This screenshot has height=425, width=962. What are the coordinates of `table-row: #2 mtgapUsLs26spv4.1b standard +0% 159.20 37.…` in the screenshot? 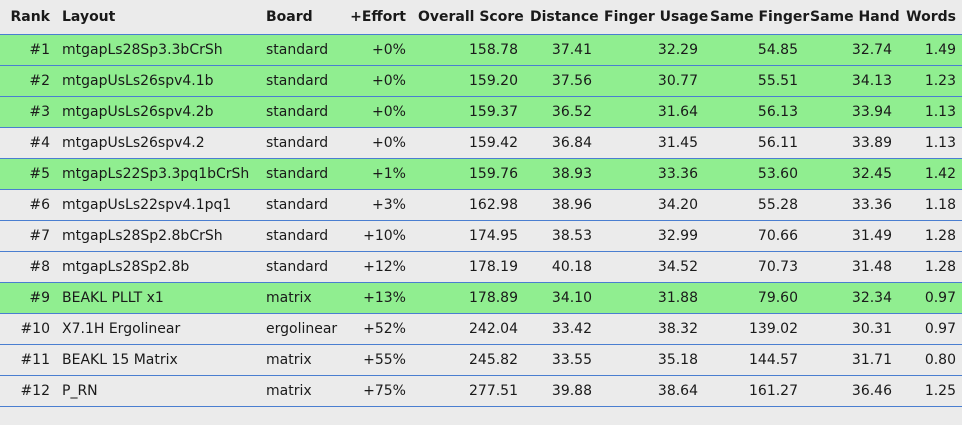 It's located at (481, 81).